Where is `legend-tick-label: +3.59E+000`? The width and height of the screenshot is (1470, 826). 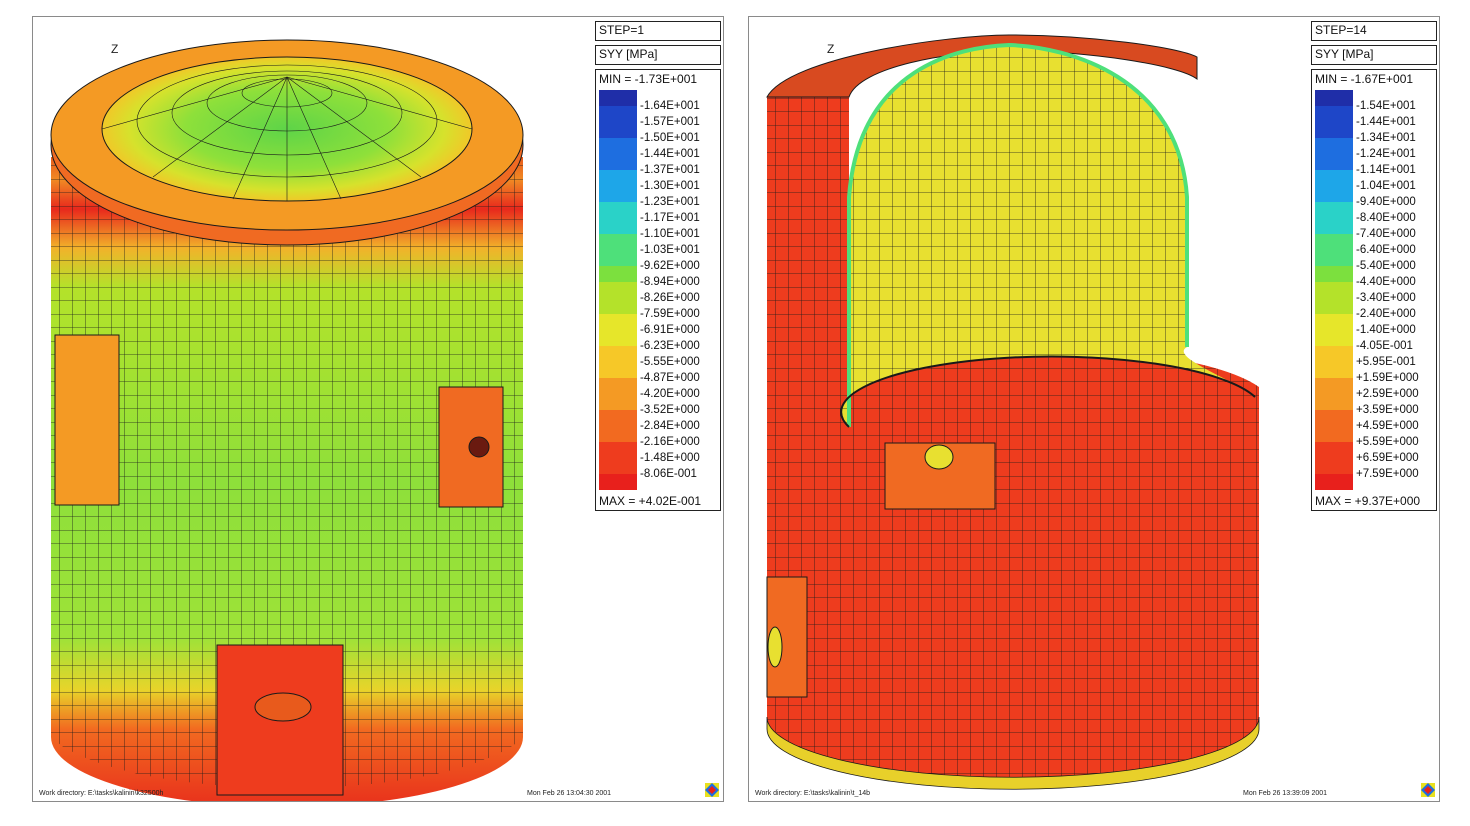
legend-tick-label: +3.59E+000 is located at coordinates (1387, 410).